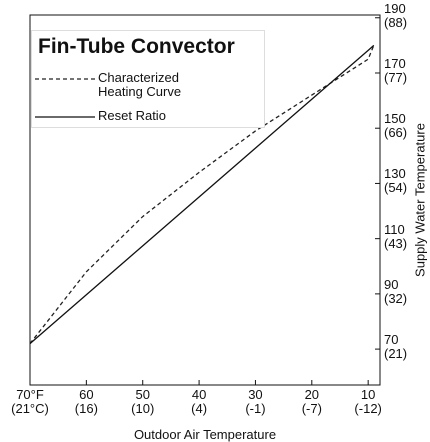  Describe the element at coordinates (396, 236) in the screenshot. I see `y-tick-label: 110 (43)` at that location.